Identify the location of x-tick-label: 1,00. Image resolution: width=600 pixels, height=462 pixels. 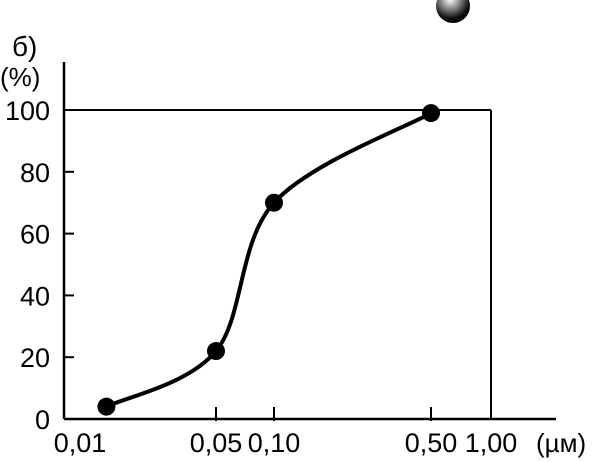
(491, 443).